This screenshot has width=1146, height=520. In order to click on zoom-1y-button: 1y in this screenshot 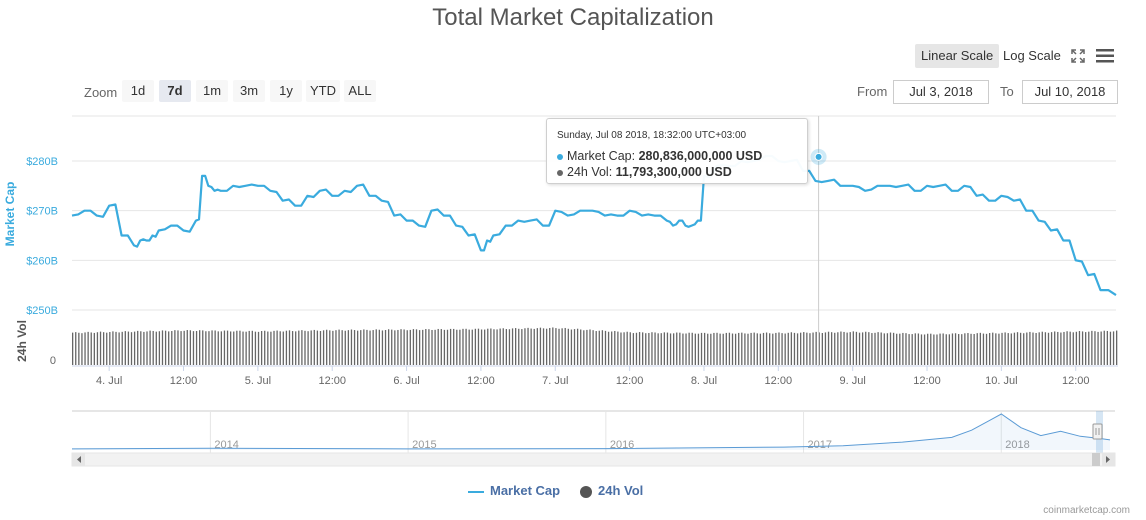, I will do `click(286, 91)`.